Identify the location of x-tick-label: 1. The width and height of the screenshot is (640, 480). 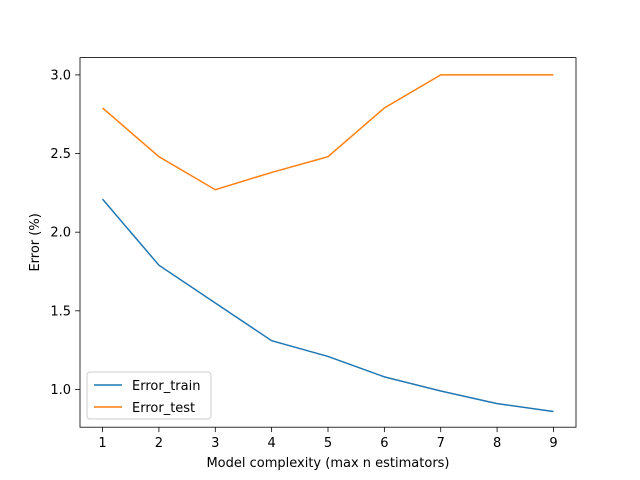
(102, 443).